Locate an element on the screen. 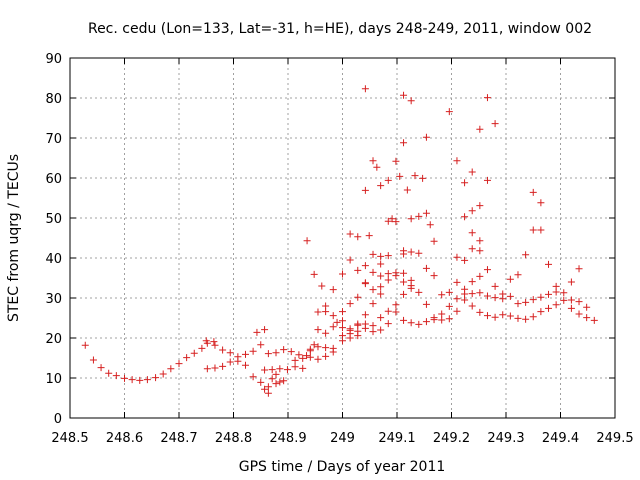  y-tick-label: 90 is located at coordinates (53, 59).